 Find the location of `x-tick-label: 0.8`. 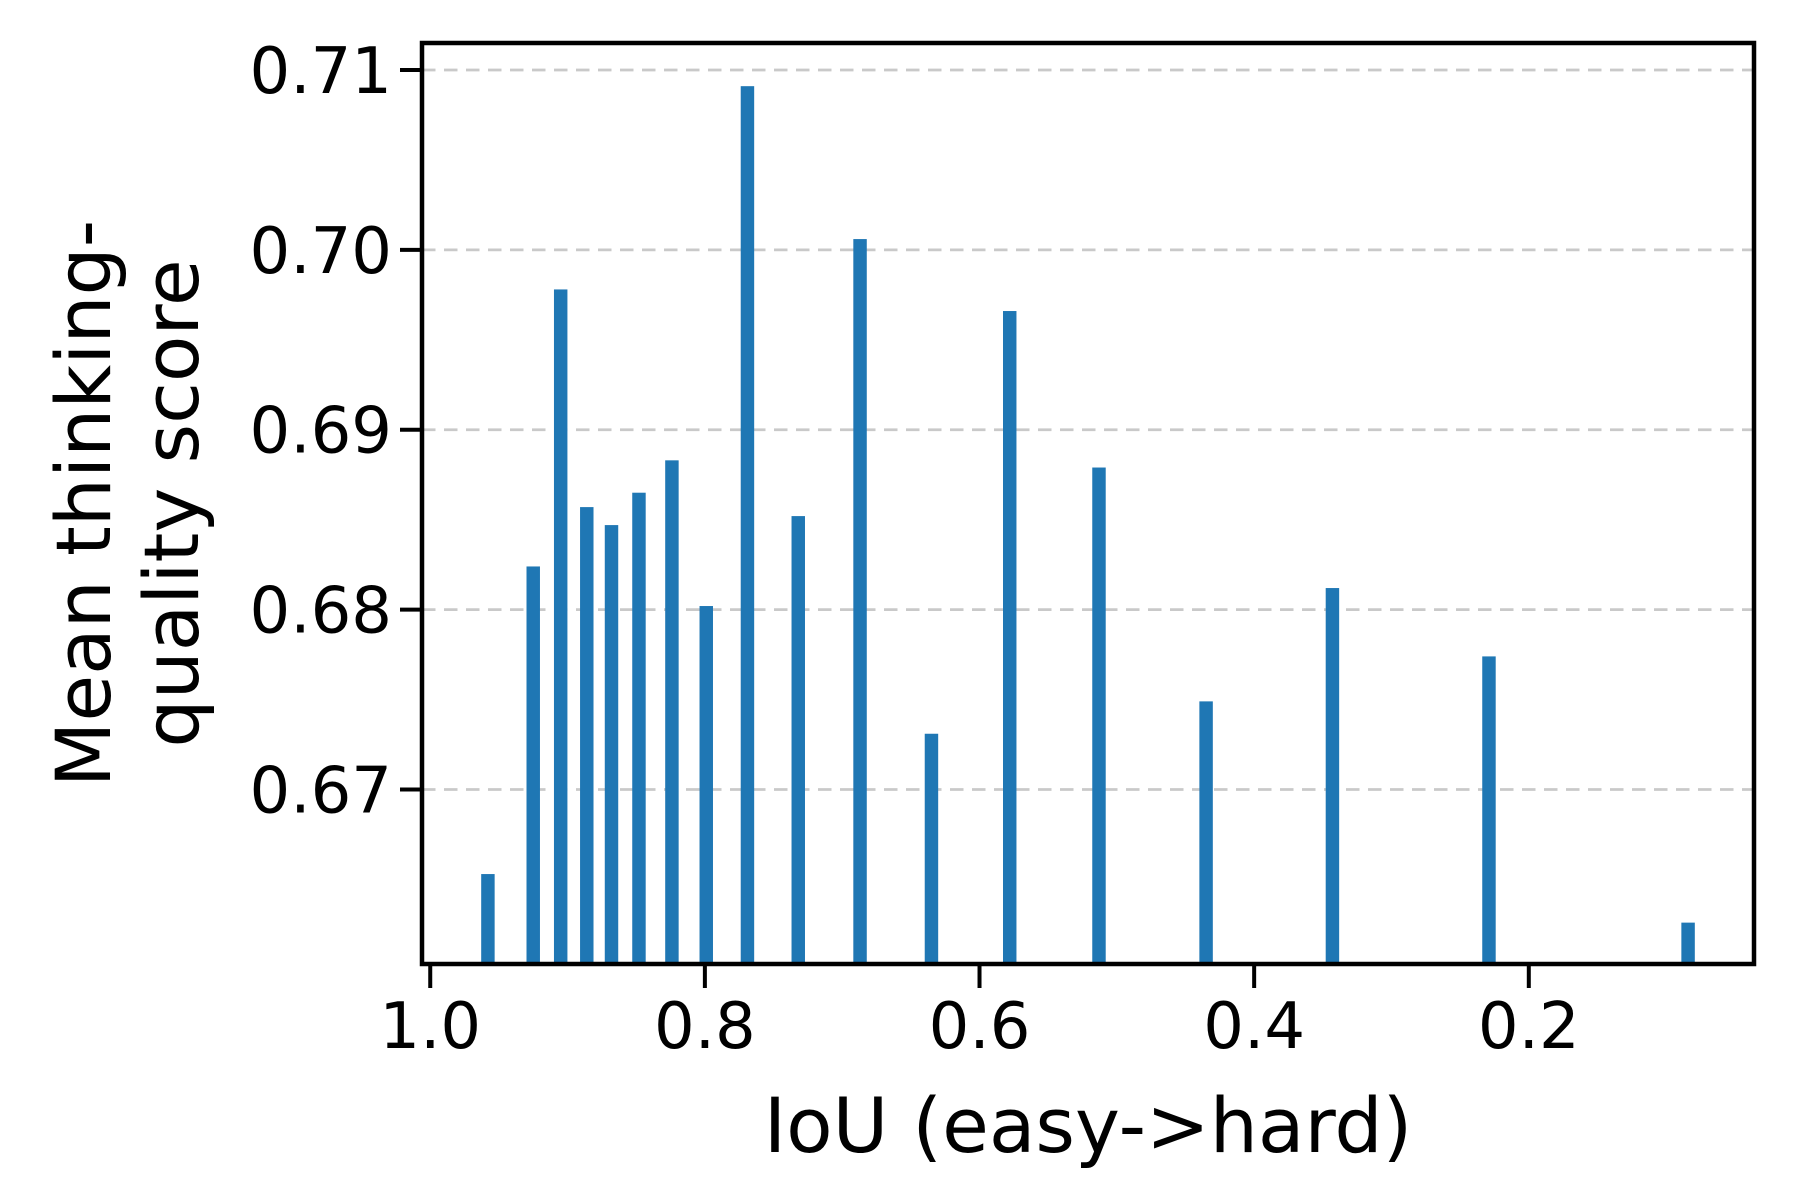

x-tick-label: 0.8 is located at coordinates (705, 1027).